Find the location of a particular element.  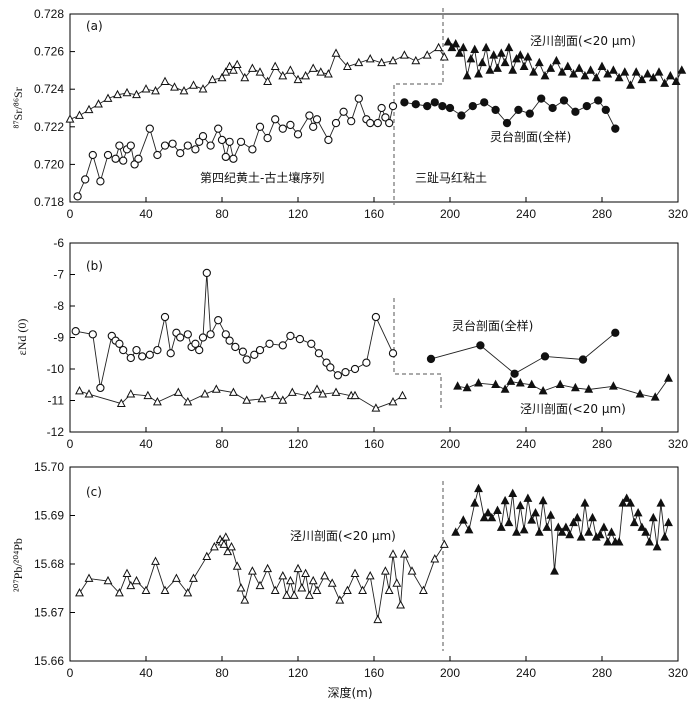

x-tick-label: 40 is located at coordinates (146, 214).